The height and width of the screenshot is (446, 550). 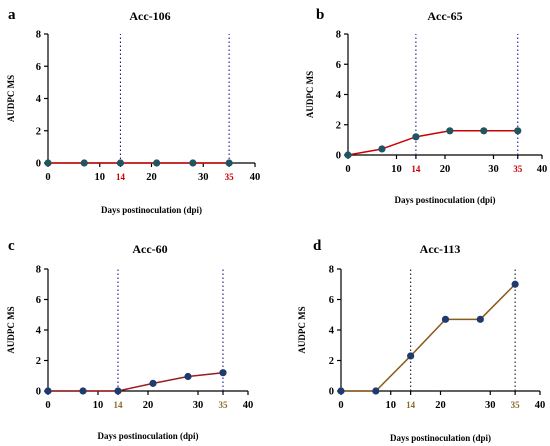 What do you see at coordinates (11, 246) in the screenshot?
I see `panel-letter: c` at bounding box center [11, 246].